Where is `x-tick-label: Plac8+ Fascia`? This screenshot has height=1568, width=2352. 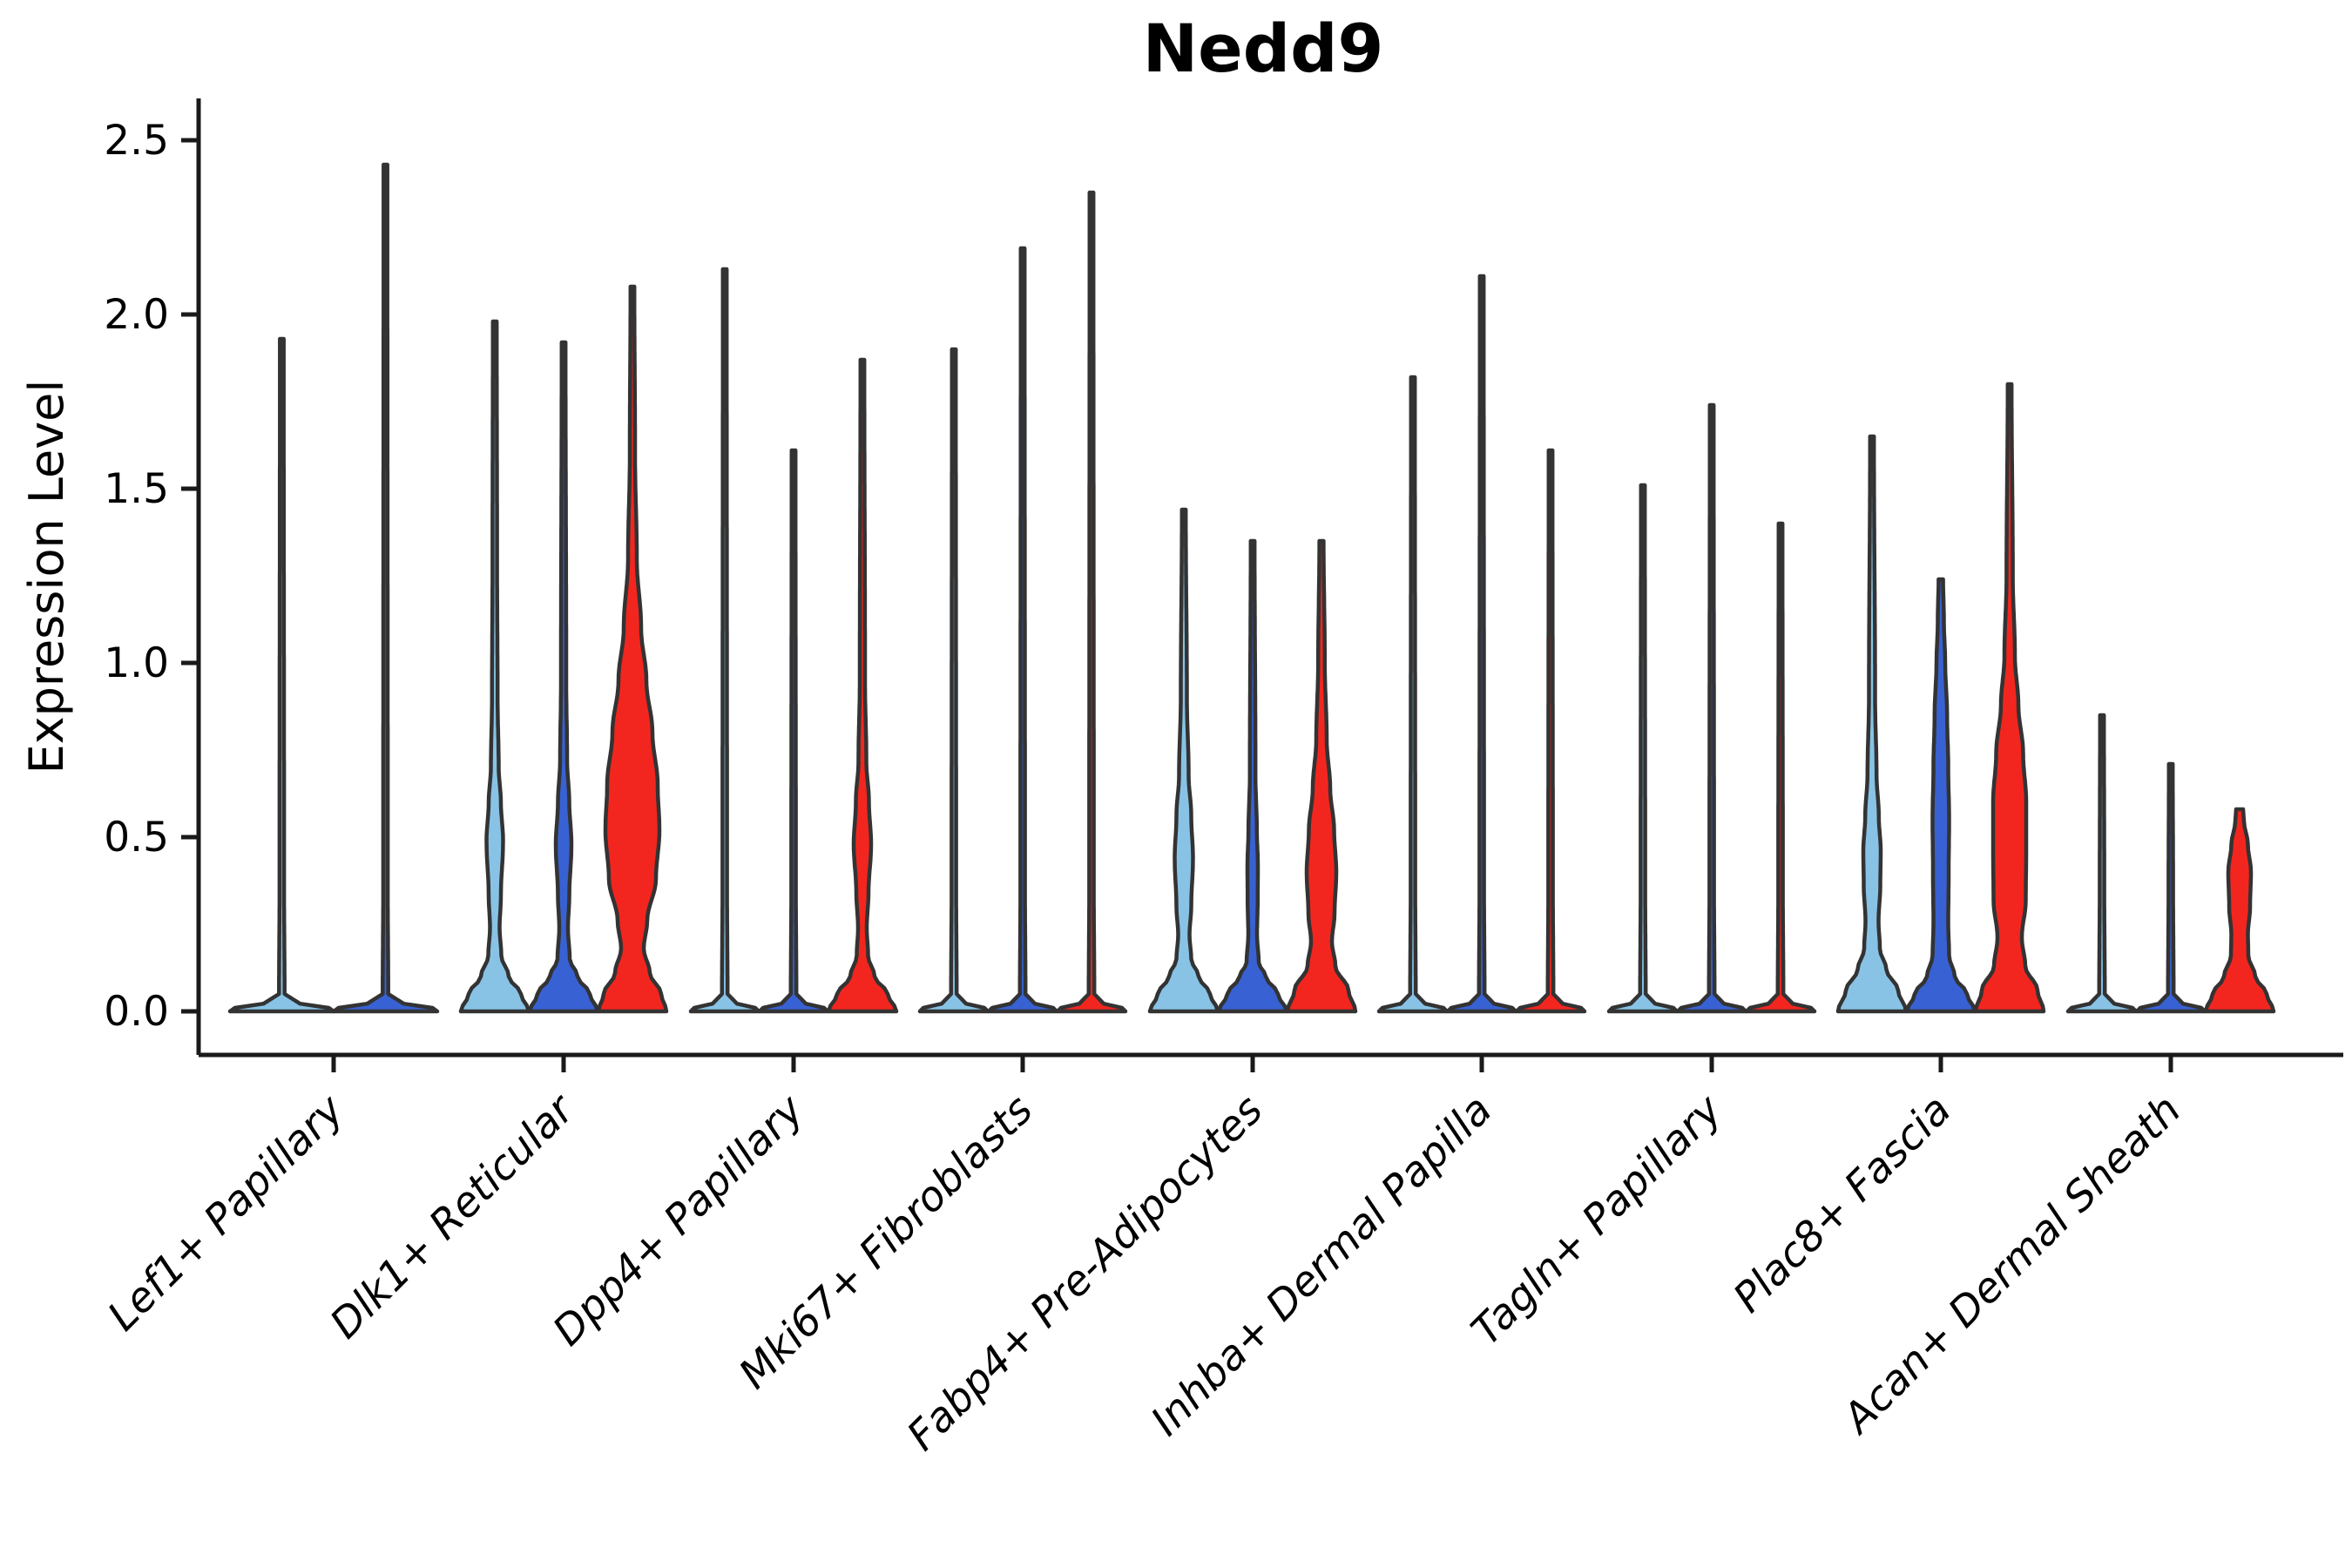
x-tick-label: Plac8+ Fascia is located at coordinates (1842, 1204).